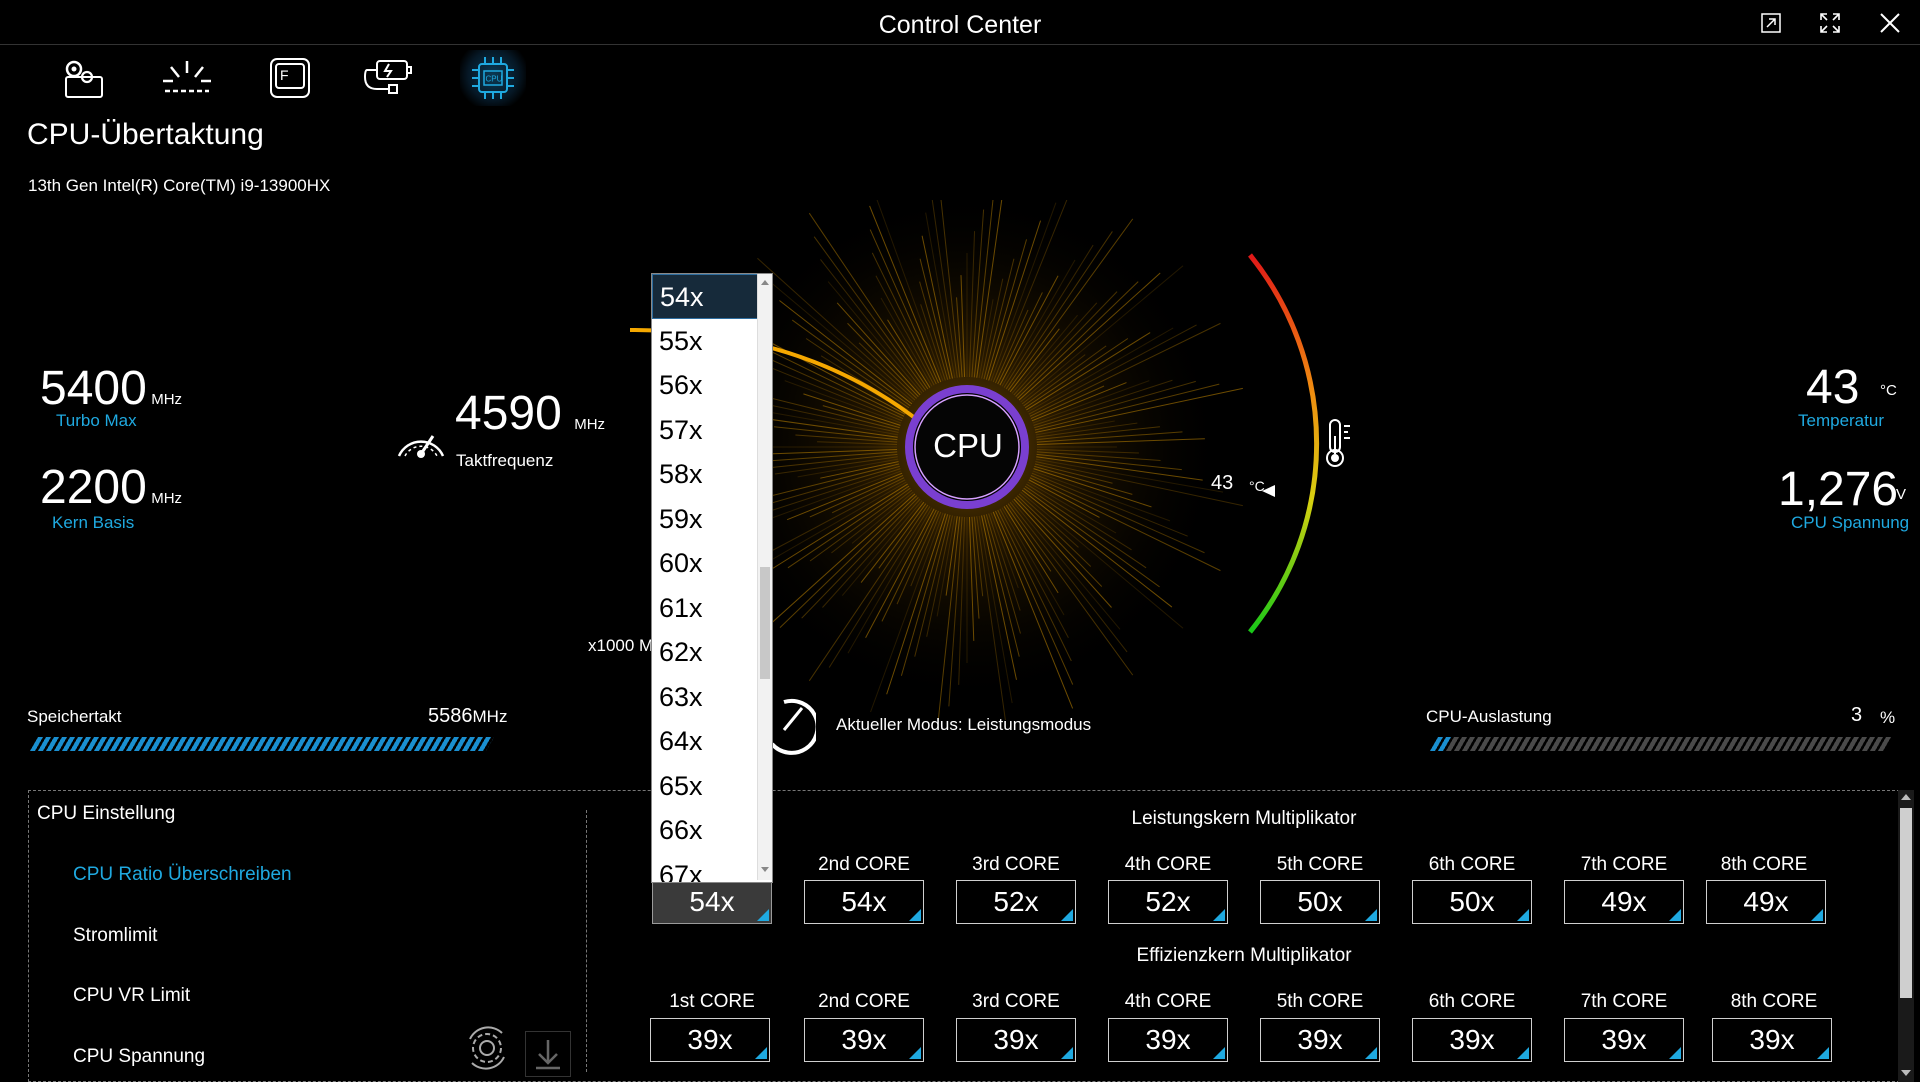 Image resolution: width=1920 pixels, height=1082 pixels. Describe the element at coordinates (387, 77) in the screenshot. I see `power-icon` at that location.